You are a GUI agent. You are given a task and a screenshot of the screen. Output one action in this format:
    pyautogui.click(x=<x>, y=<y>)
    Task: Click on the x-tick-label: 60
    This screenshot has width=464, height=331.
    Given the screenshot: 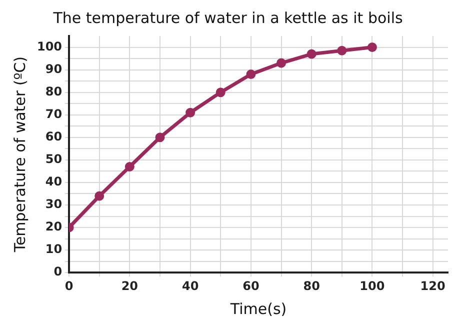 What is the action you would take?
    pyautogui.click(x=251, y=285)
    